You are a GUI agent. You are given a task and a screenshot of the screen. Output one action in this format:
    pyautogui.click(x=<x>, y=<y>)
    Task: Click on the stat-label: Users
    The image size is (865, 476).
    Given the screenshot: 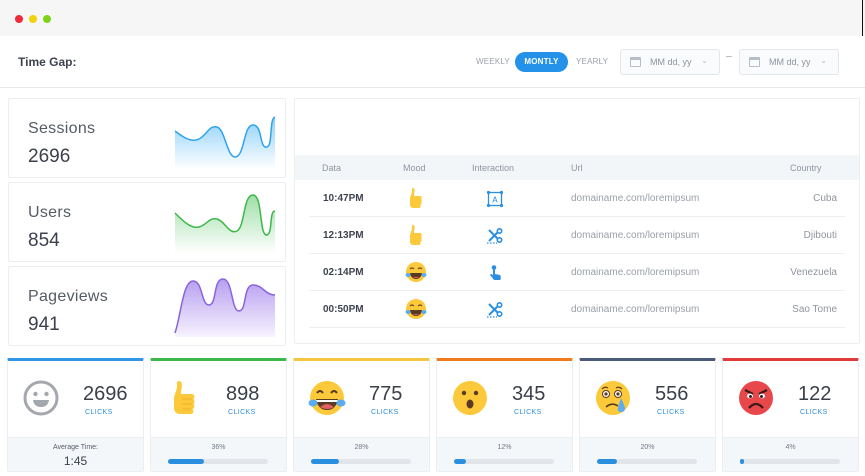 What is the action you would take?
    pyautogui.click(x=50, y=212)
    